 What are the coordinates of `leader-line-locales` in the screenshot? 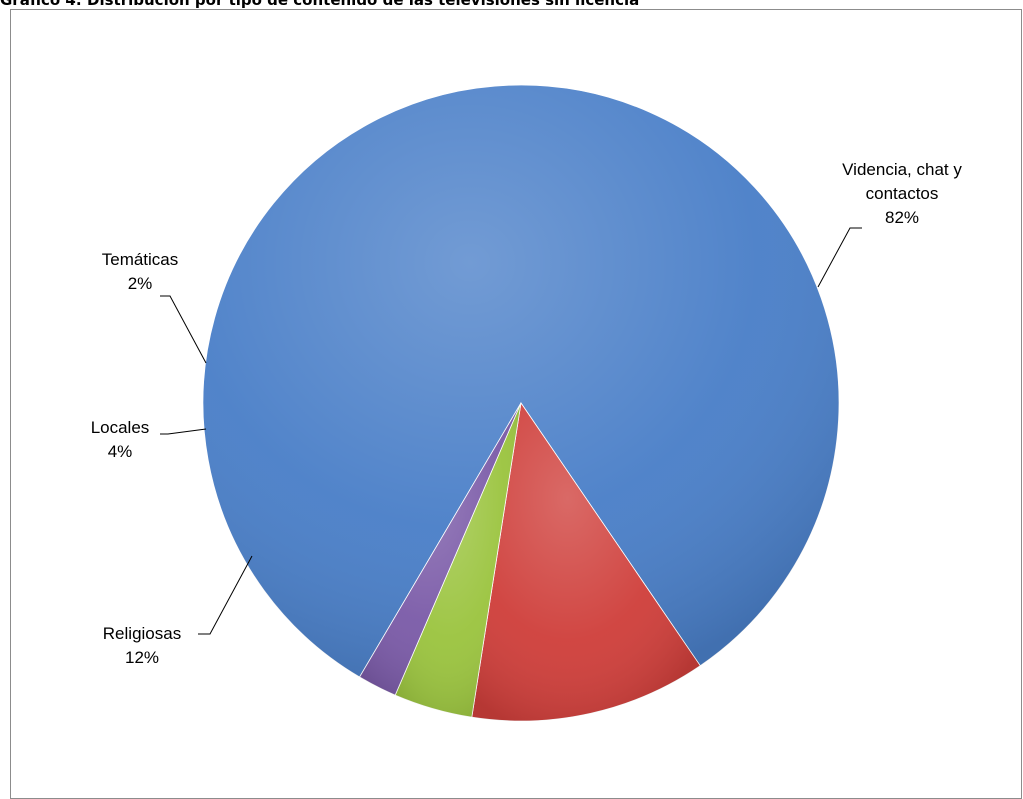 It's located at (183, 431).